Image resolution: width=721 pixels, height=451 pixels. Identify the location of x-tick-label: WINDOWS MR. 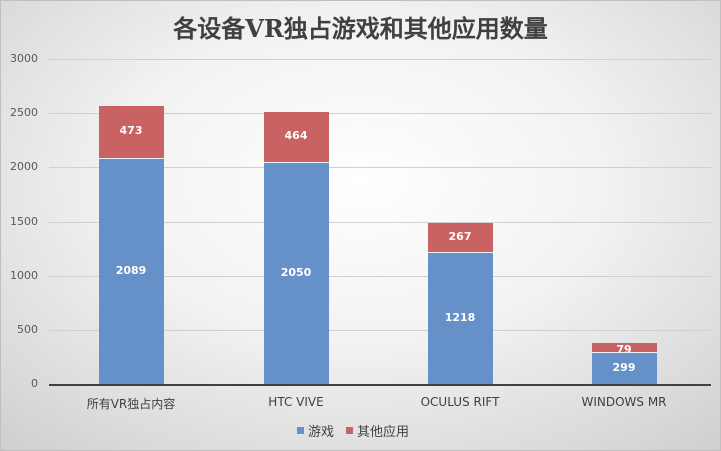
(624, 402).